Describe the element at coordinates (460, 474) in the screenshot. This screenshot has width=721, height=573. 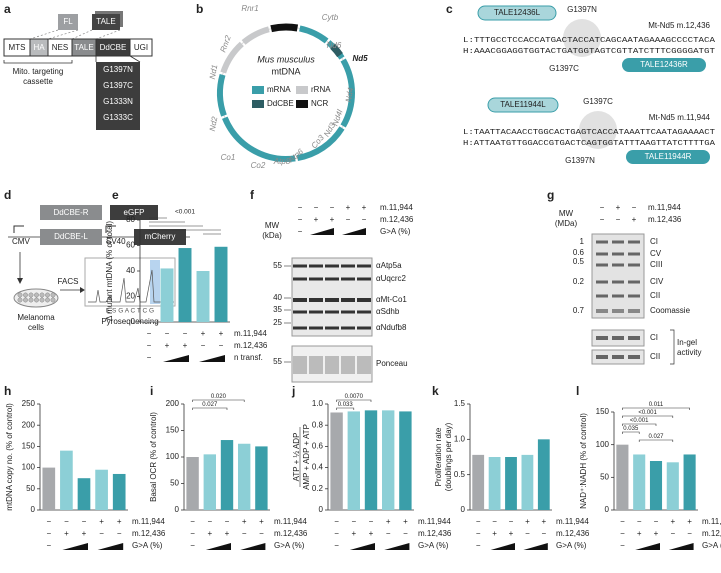
I see `y-tick-label: 0.5` at that location.